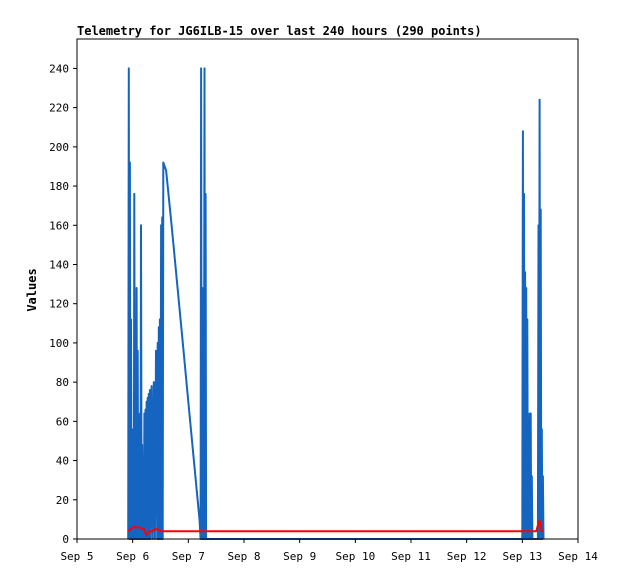 The image size is (618, 579). I want to click on x-tick-label: Sep 8, so click(243, 556).